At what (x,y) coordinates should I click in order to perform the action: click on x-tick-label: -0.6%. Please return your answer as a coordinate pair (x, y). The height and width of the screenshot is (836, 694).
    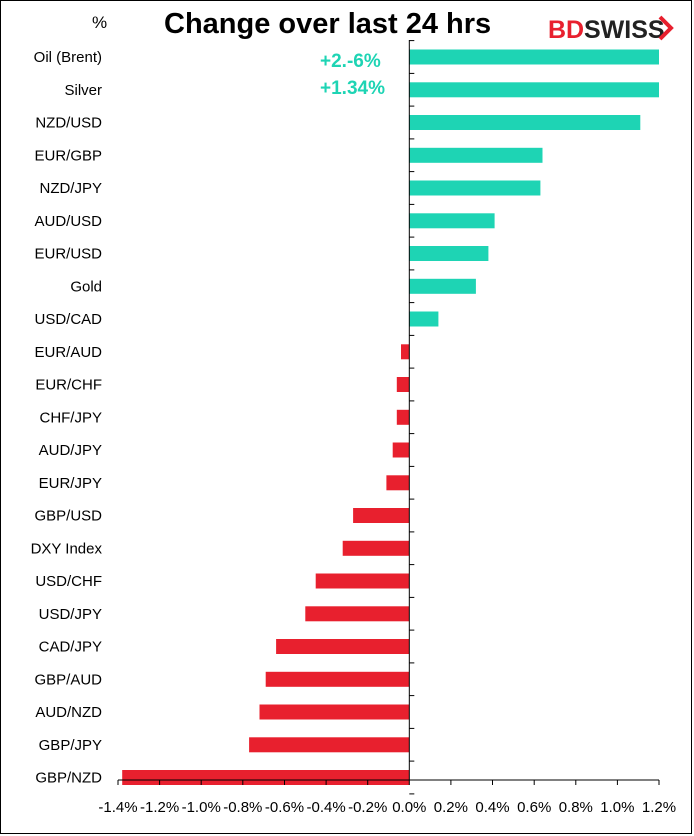
    Looking at the image, I should click on (284, 807).